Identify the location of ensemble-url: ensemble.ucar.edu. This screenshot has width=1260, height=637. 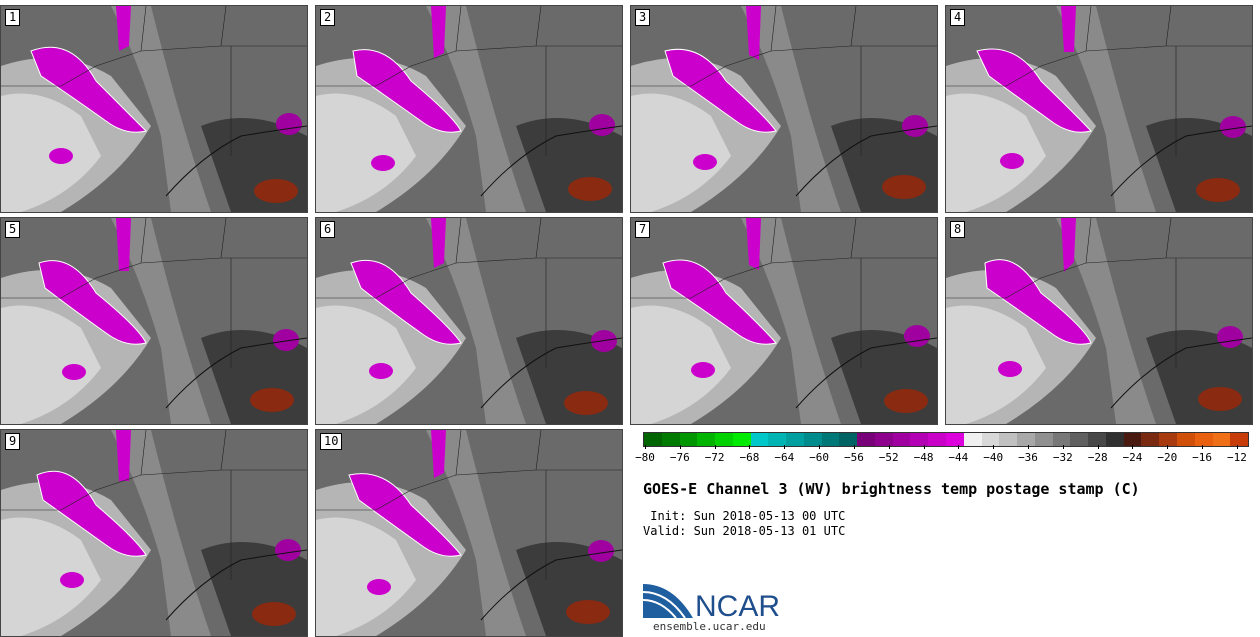
(709, 626).